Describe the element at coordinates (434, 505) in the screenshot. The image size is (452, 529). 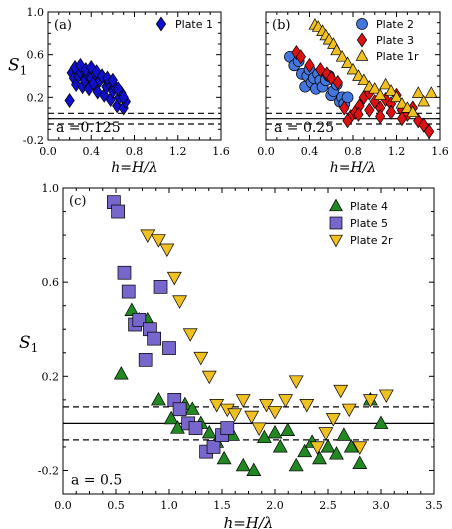
I see `x-tick-label: 3.5` at that location.